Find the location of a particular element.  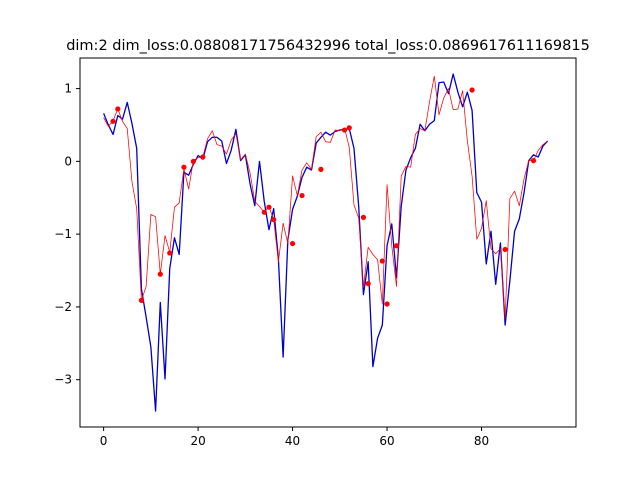

y-tick-label: 1 is located at coordinates (68, 89).